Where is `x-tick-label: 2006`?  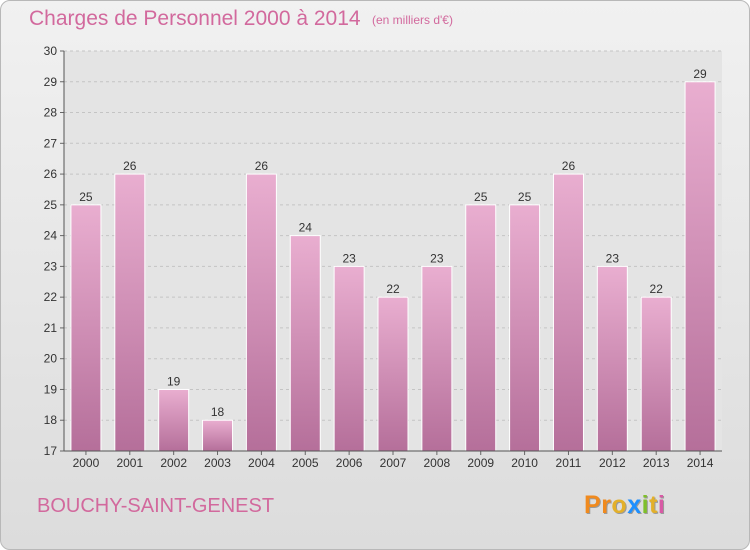
x-tick-label: 2006 is located at coordinates (349, 463).